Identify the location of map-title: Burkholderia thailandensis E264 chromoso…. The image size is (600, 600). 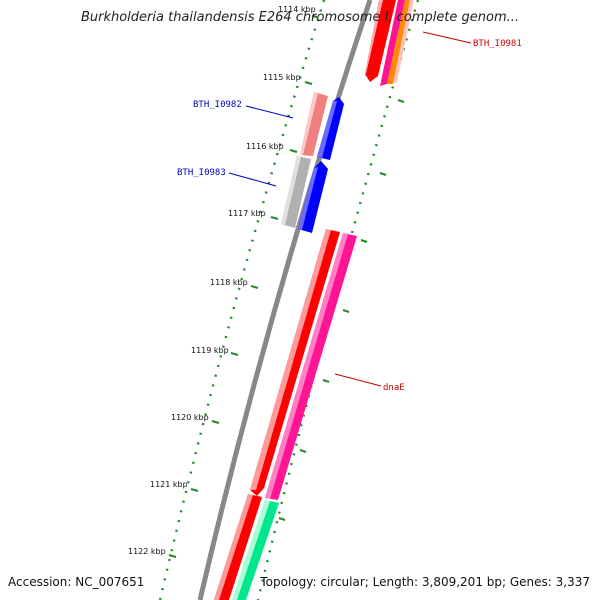
(300, 17).